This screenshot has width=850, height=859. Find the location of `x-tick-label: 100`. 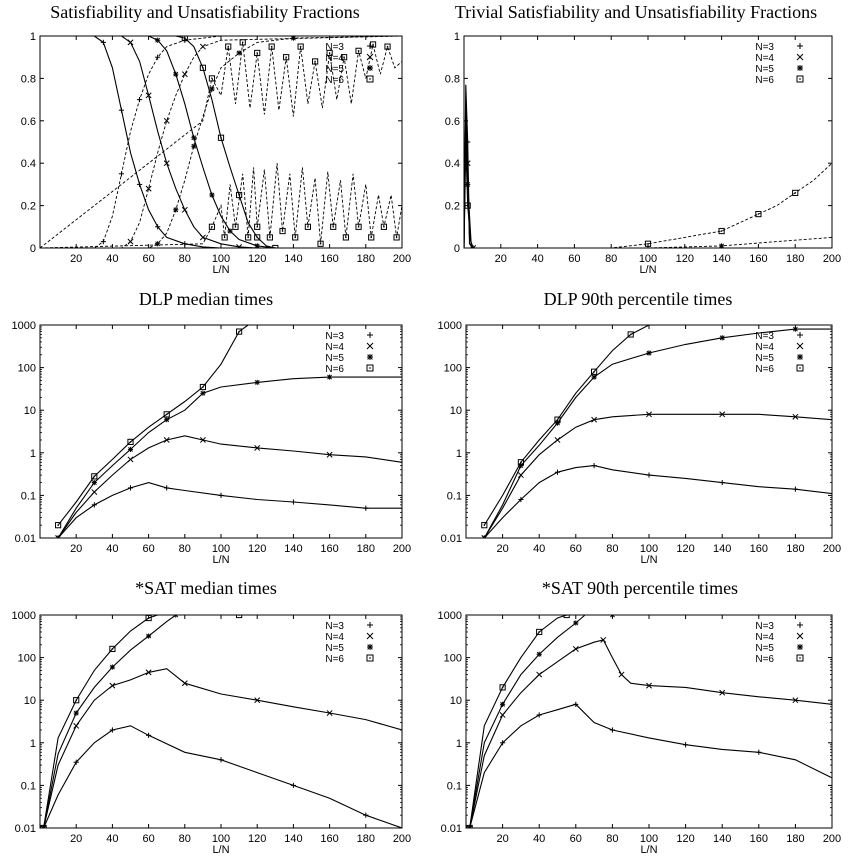

x-tick-label: 100 is located at coordinates (221, 259).